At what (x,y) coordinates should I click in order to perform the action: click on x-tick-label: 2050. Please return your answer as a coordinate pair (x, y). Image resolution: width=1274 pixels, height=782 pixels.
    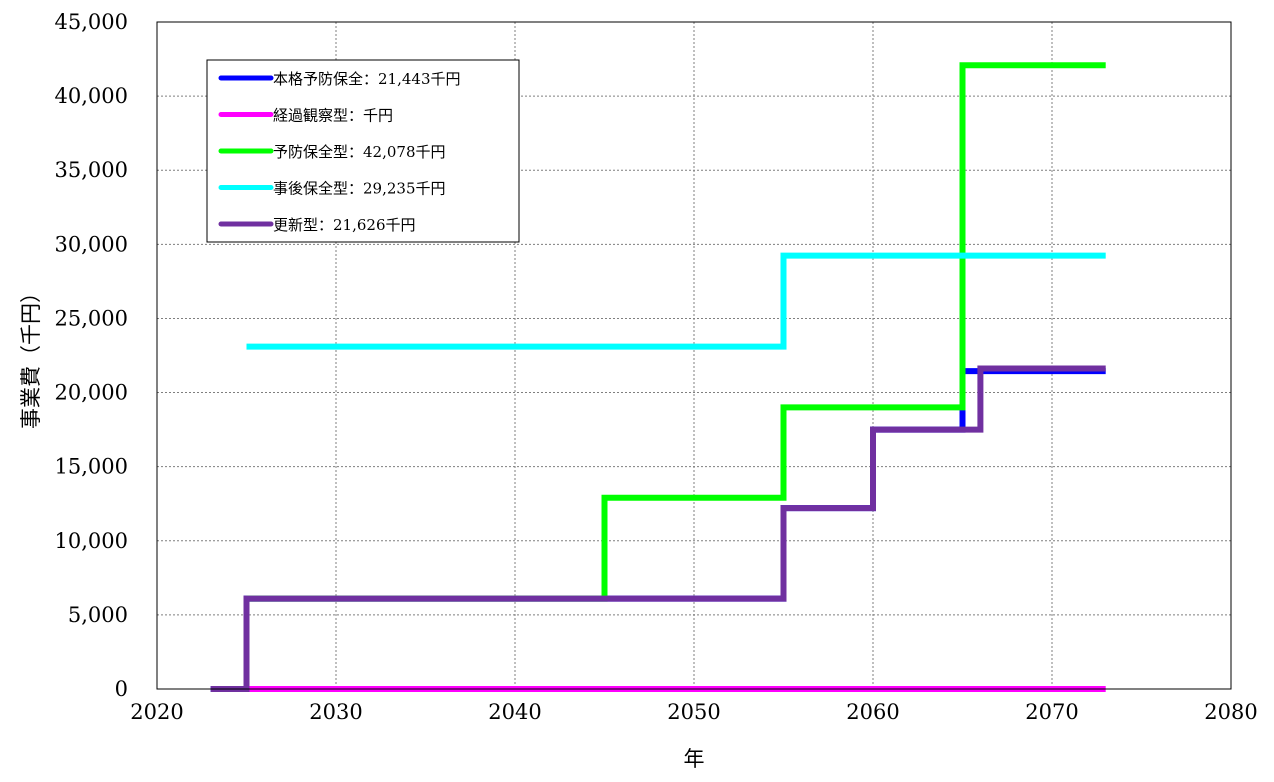
    Looking at the image, I should click on (693, 712).